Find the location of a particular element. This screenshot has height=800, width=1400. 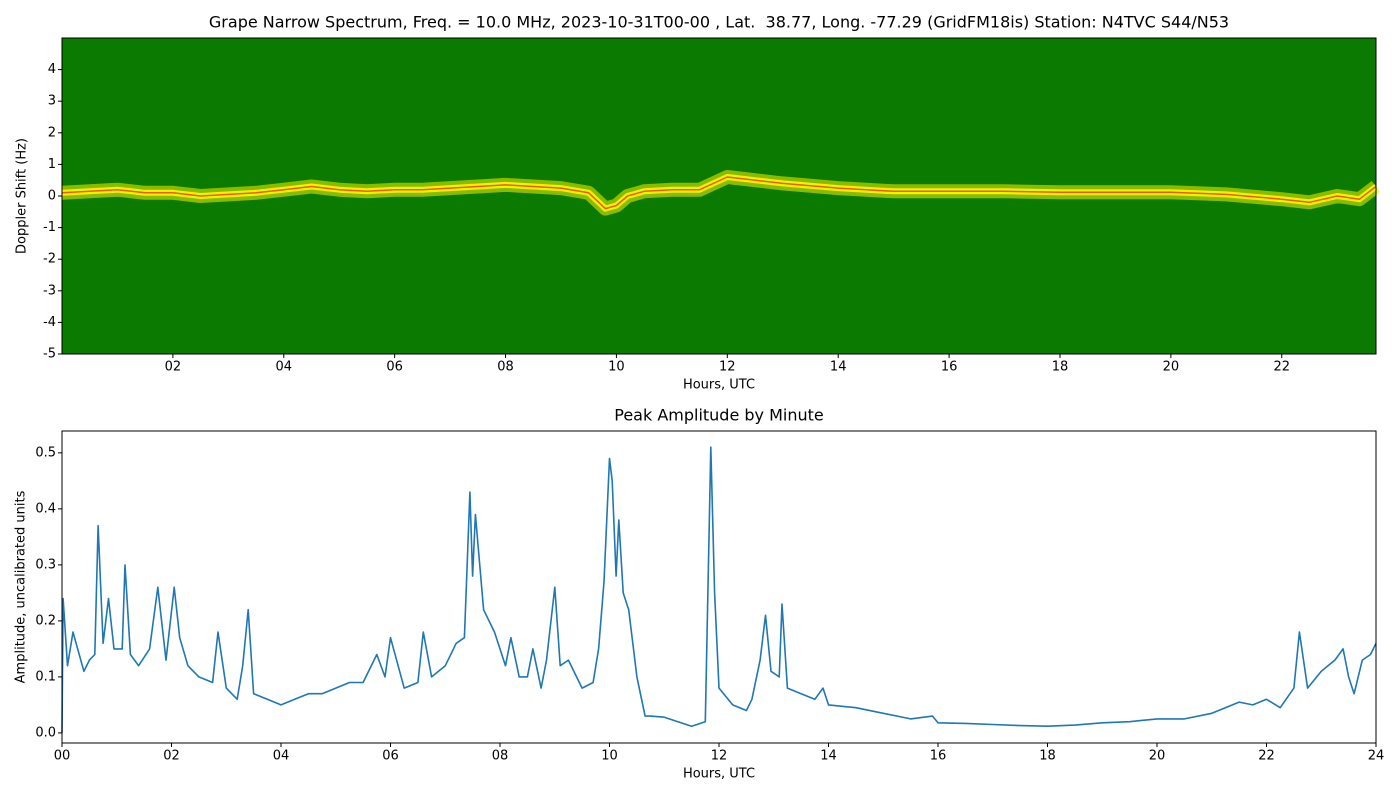

y-tick-label: 0.5 is located at coordinates (45, 452).